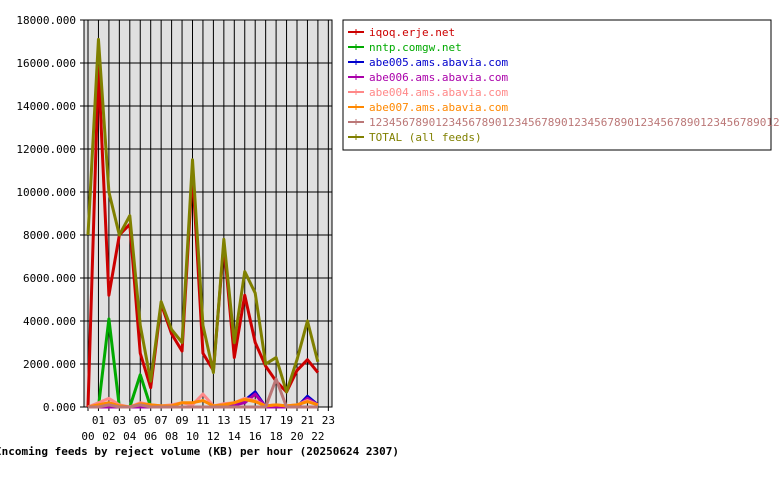 The height and width of the screenshot is (480, 780). Describe the element at coordinates (438, 92) in the screenshot. I see `legend-label: abe004.ams.abavia.com` at that location.